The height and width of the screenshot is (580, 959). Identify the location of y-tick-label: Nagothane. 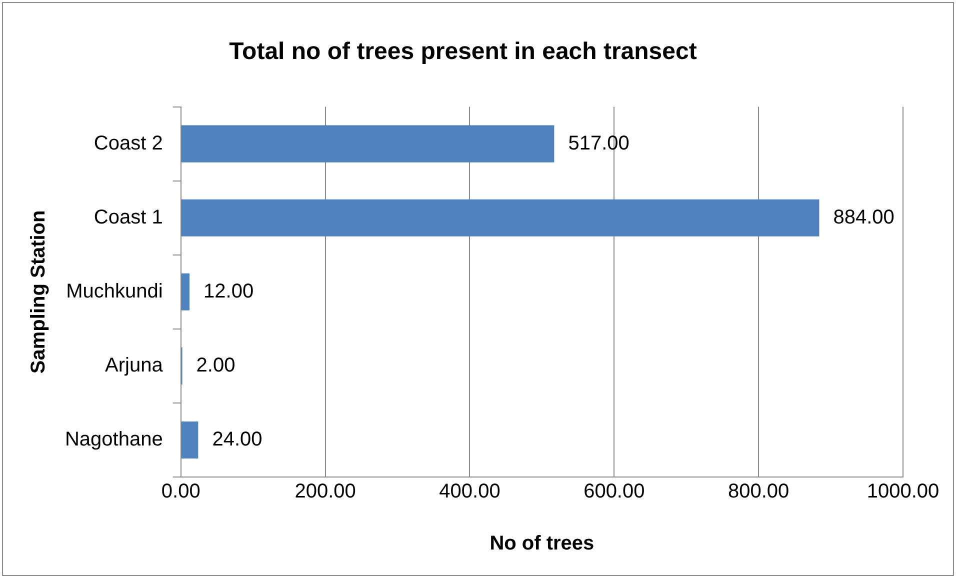
(113, 439).